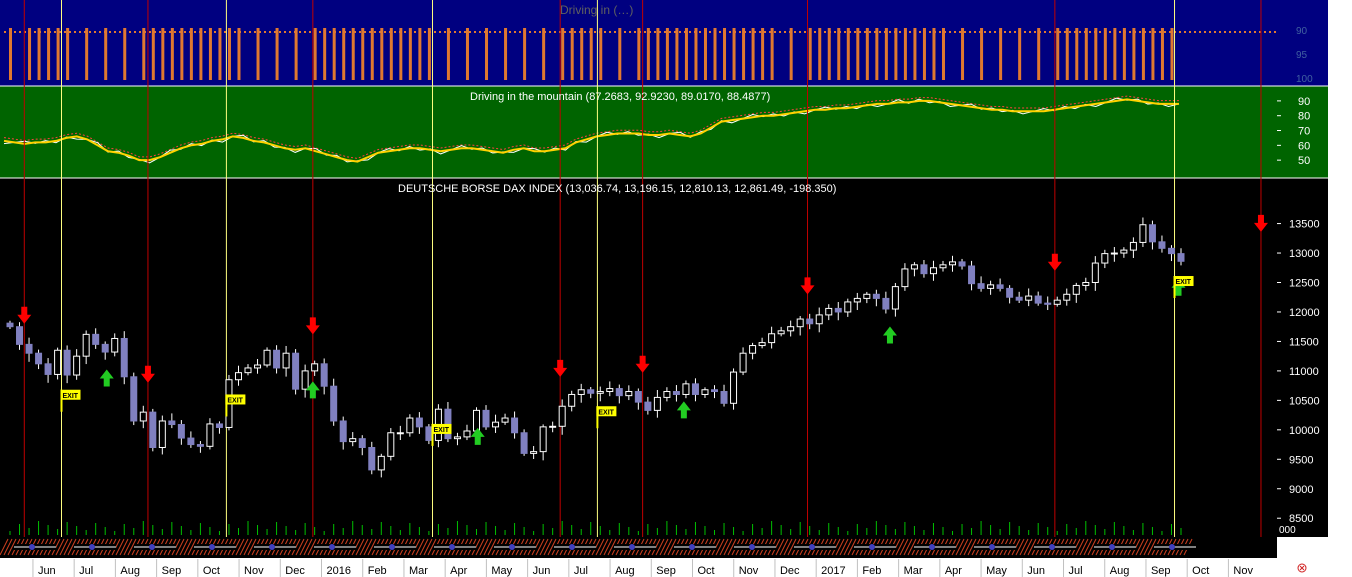  I want to click on oscillator-layer, so click(591, 129).